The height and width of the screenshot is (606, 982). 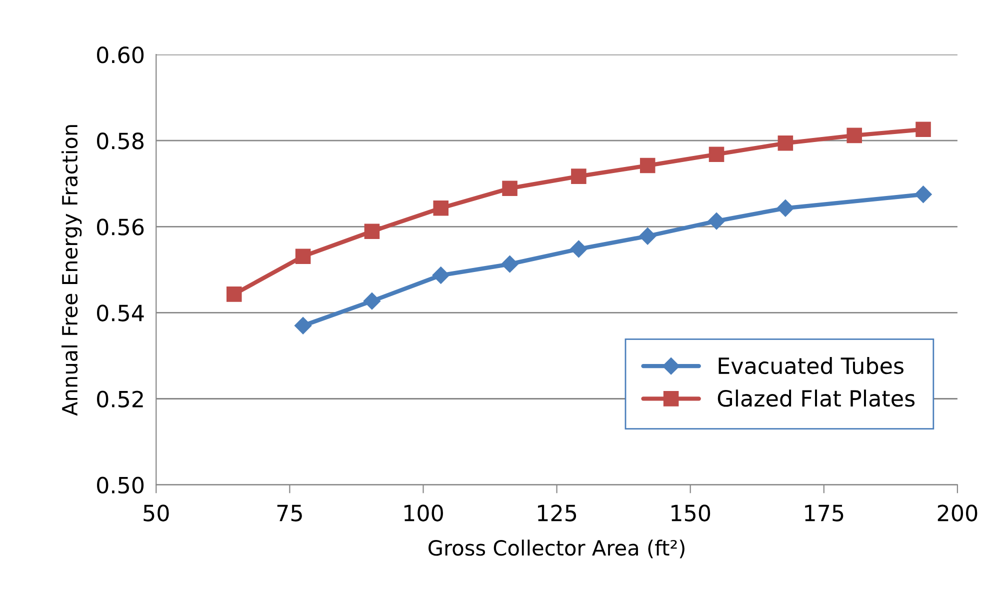 I want to click on legend-label: Glazed Flat Plates, so click(x=816, y=398).